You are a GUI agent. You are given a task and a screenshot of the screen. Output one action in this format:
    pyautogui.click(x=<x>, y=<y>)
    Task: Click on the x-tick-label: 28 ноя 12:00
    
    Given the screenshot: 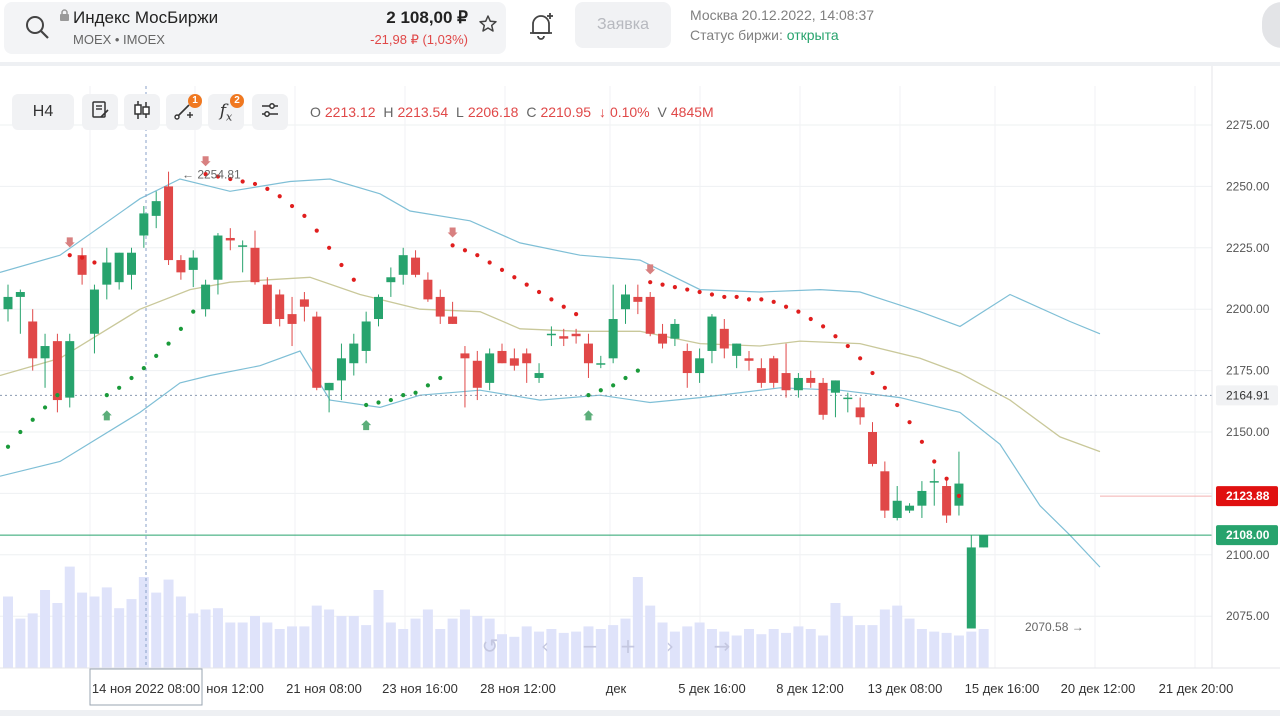 What is the action you would take?
    pyautogui.click(x=518, y=688)
    